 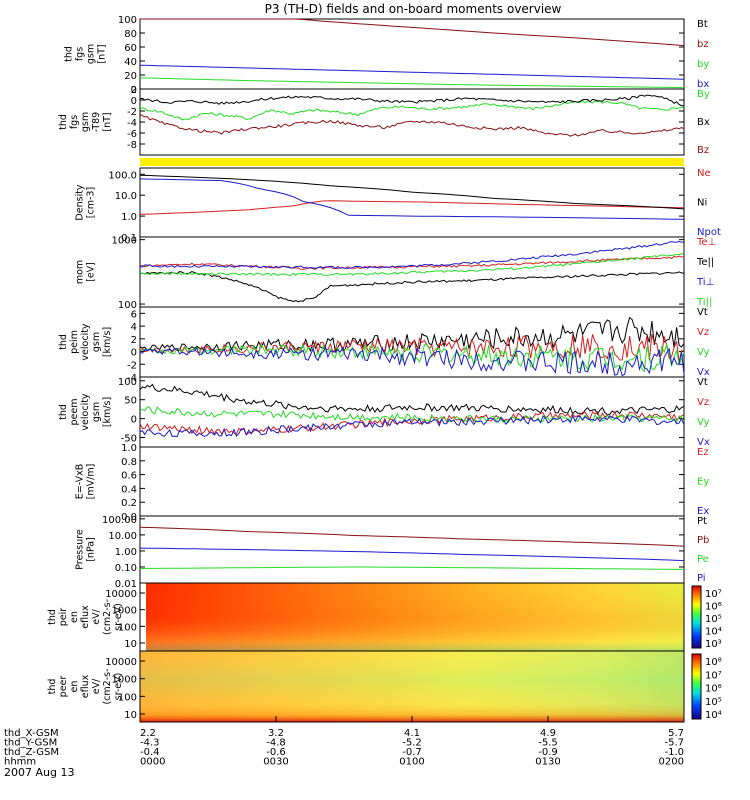 What do you see at coordinates (130, 62) in the screenshot?
I see `ytick-label: 40` at bounding box center [130, 62].